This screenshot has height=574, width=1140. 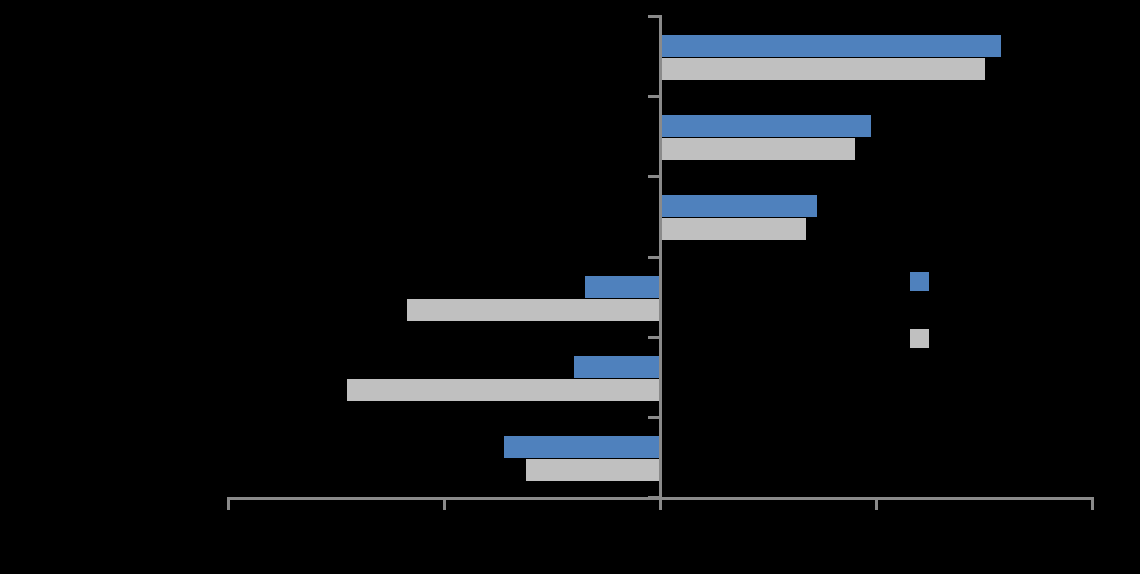 What do you see at coordinates (919, 338) in the screenshot?
I see `legend-swatch-gray` at bounding box center [919, 338].